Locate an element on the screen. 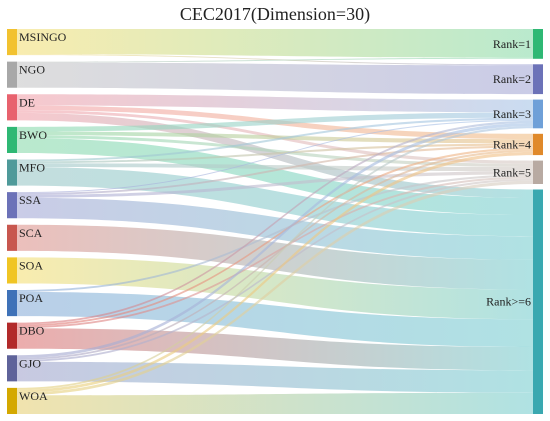  source-label-gjo: GJO is located at coordinates (30, 363).